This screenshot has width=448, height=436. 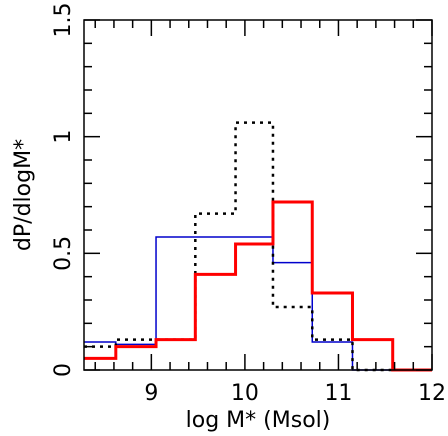 What do you see at coordinates (338, 393) in the screenshot?
I see `x-tick-label: 11` at bounding box center [338, 393].